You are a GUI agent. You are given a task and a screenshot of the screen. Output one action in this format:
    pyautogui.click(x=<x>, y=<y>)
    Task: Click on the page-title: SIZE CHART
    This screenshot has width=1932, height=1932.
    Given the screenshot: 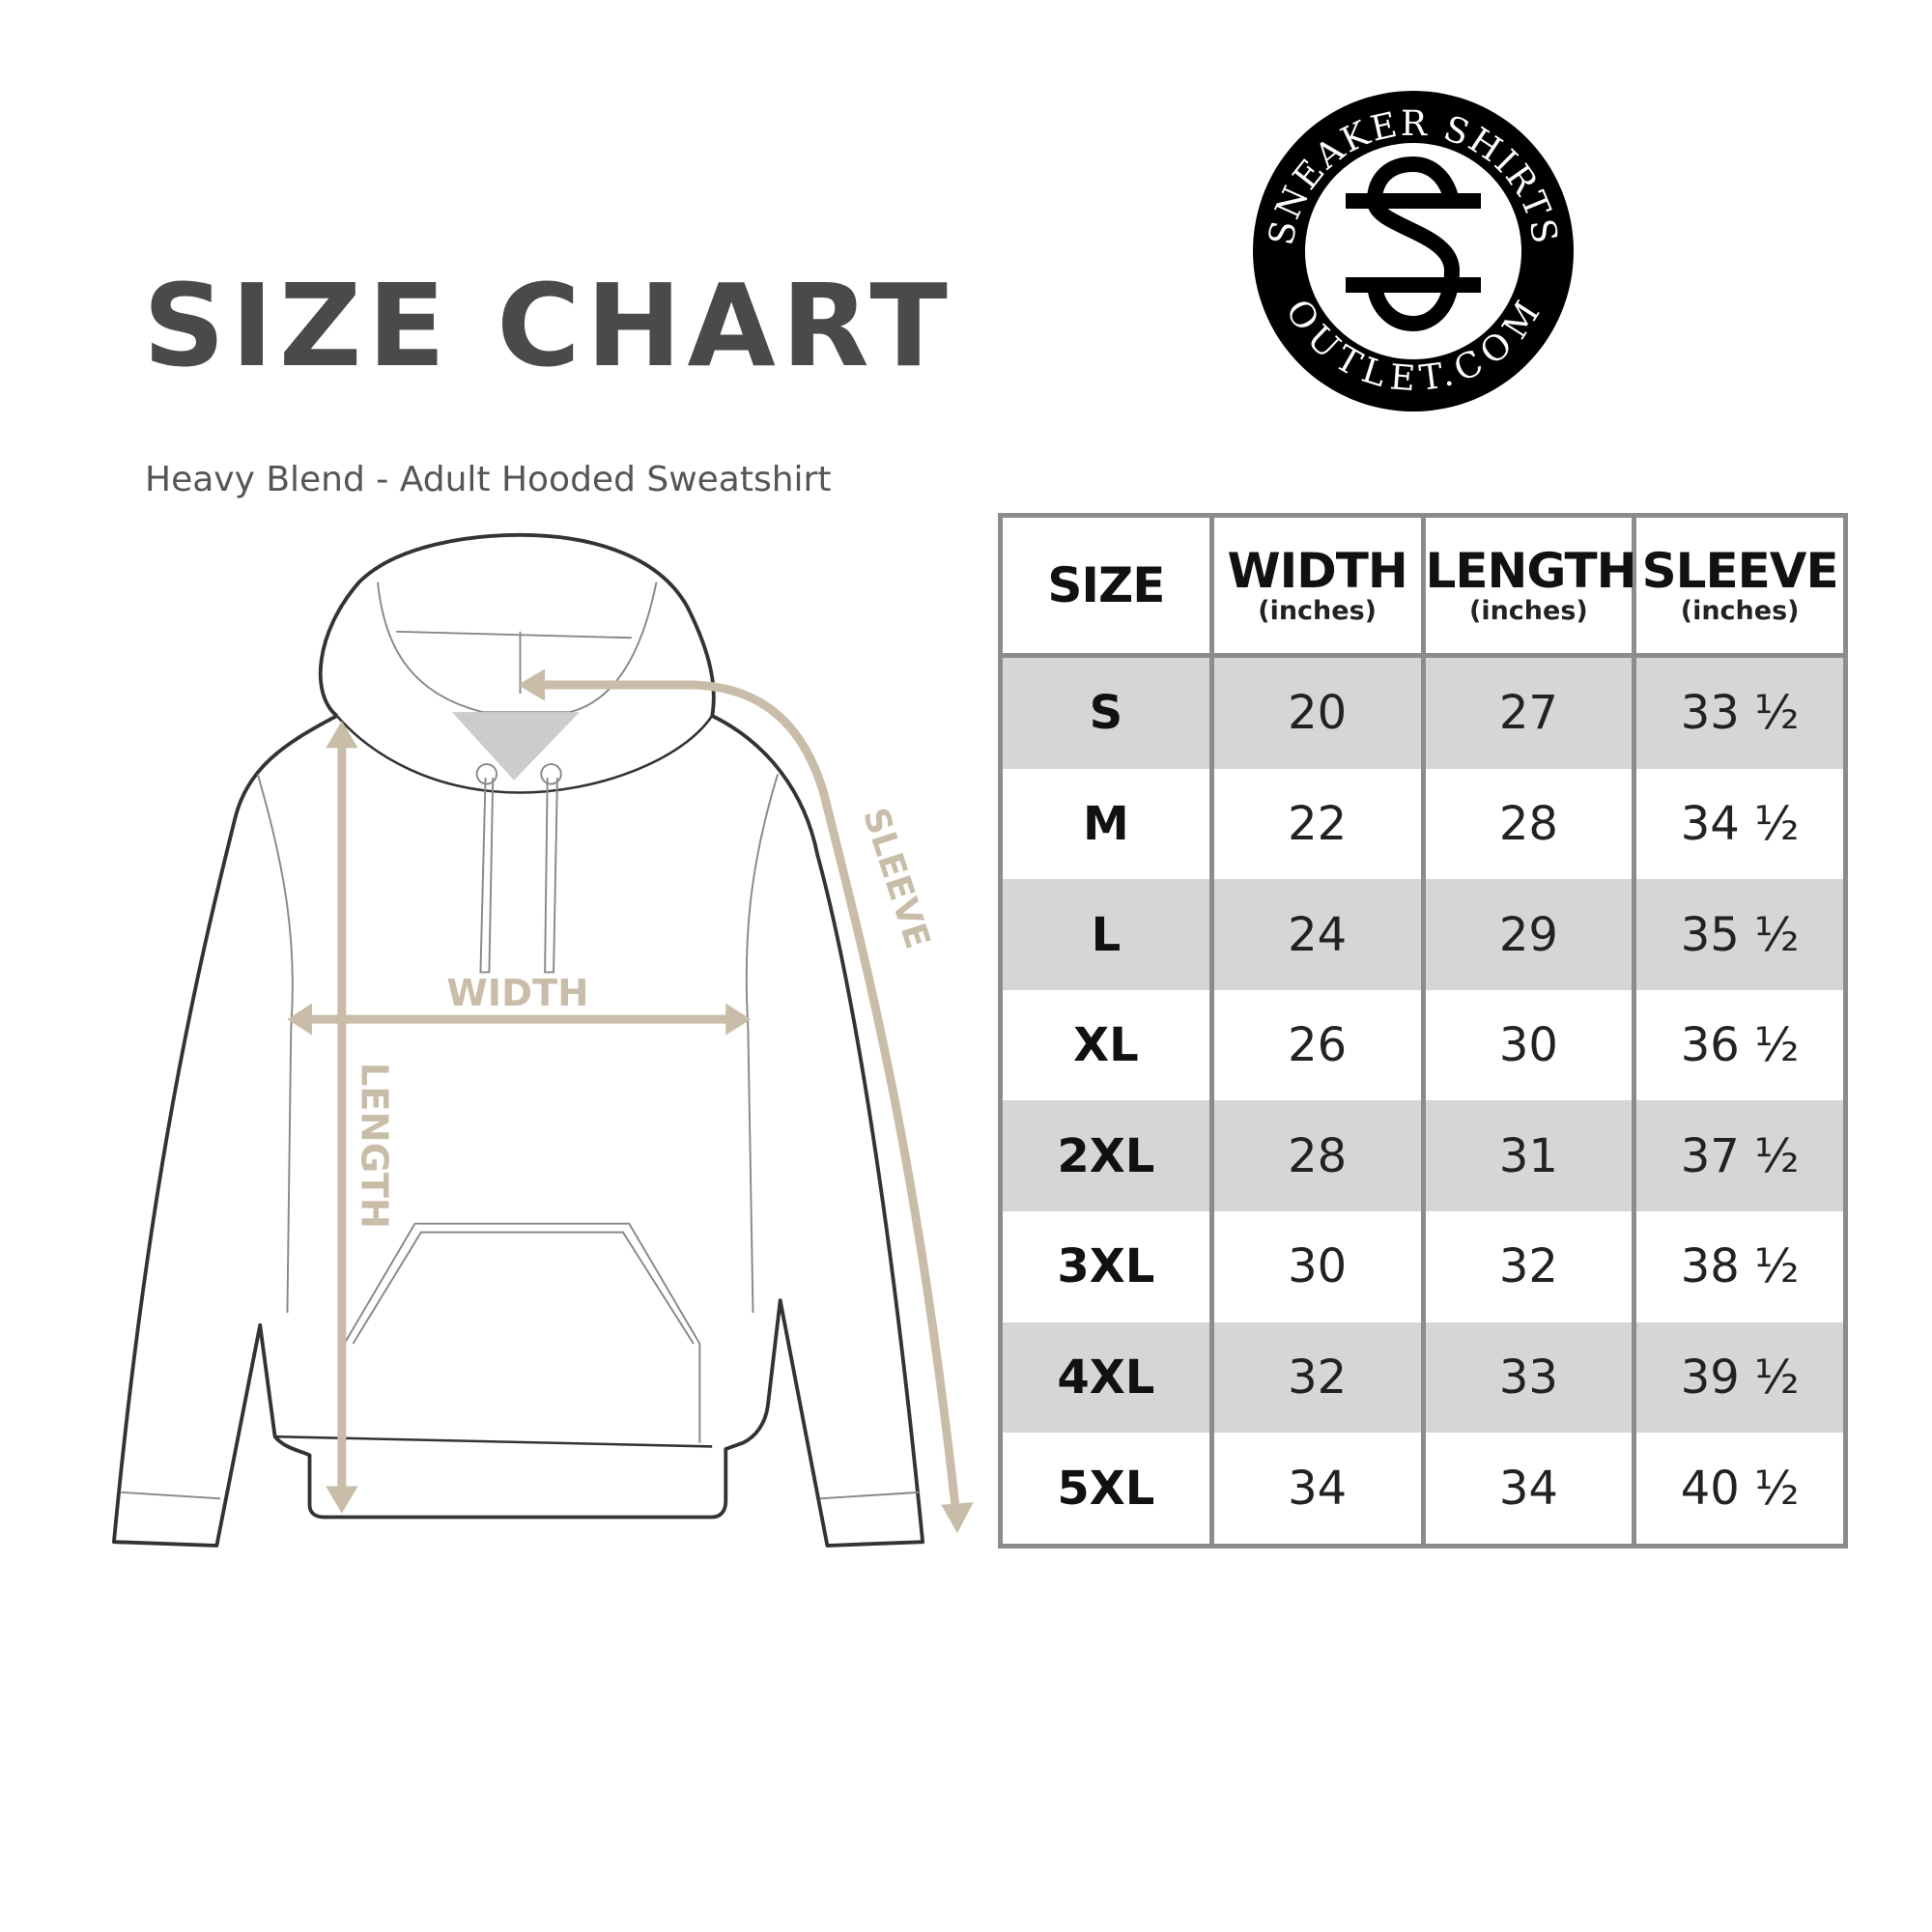 What is the action you would take?
    pyautogui.click(x=548, y=325)
    